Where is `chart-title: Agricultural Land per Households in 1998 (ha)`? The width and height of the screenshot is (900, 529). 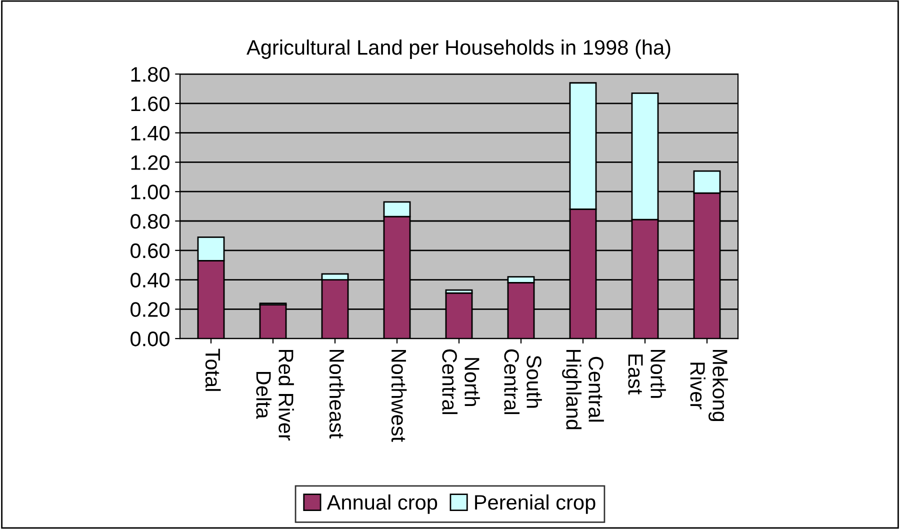
chart-title: Agricultural Land per Households in 1998 (ha) is located at coordinates (458, 49).